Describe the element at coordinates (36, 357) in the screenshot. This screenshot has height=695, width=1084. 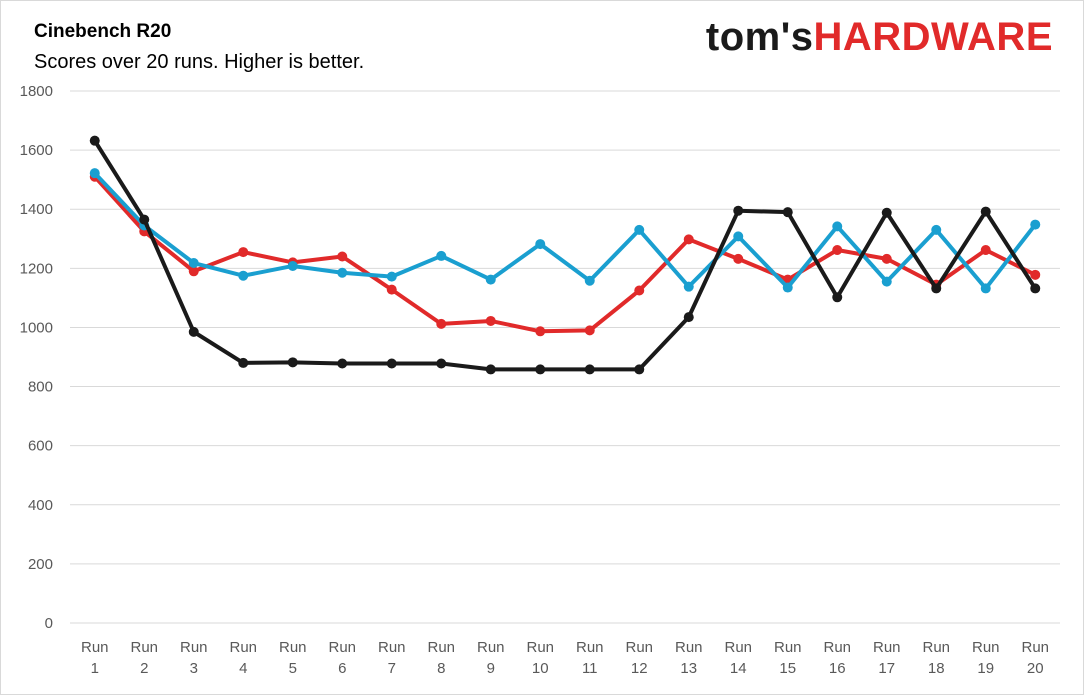
I see `y-axis-tick-labels: 0 200 400 600 800 1000 1200 1400 1600 1800` at that location.